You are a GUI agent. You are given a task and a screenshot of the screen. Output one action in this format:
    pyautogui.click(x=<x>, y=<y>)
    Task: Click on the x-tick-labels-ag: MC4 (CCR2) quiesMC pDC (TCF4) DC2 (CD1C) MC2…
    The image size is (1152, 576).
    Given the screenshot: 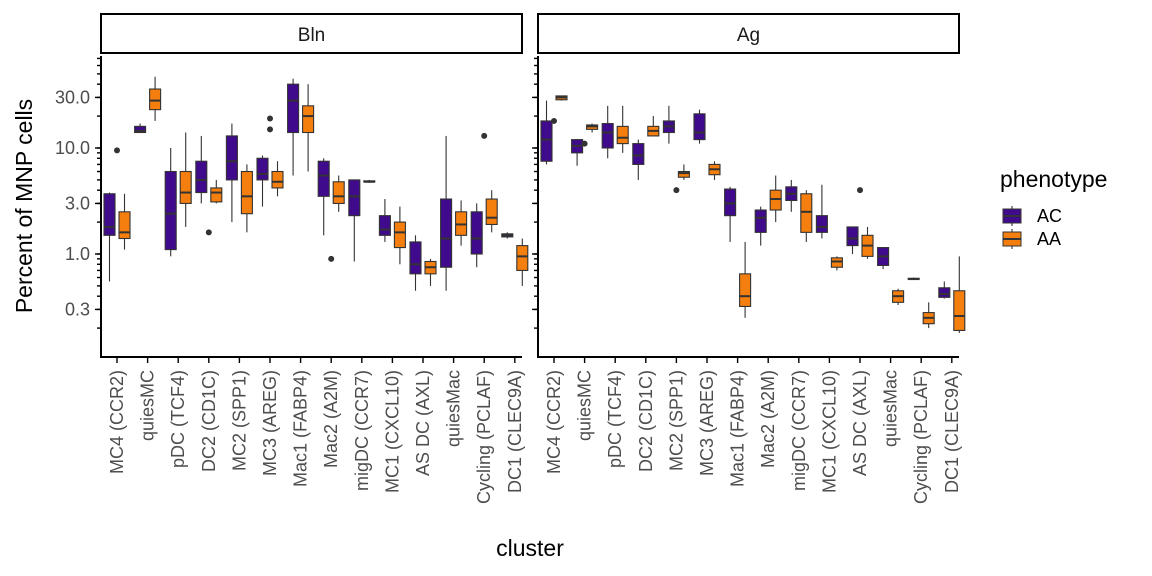 What is the action you would take?
    pyautogui.click(x=753, y=430)
    